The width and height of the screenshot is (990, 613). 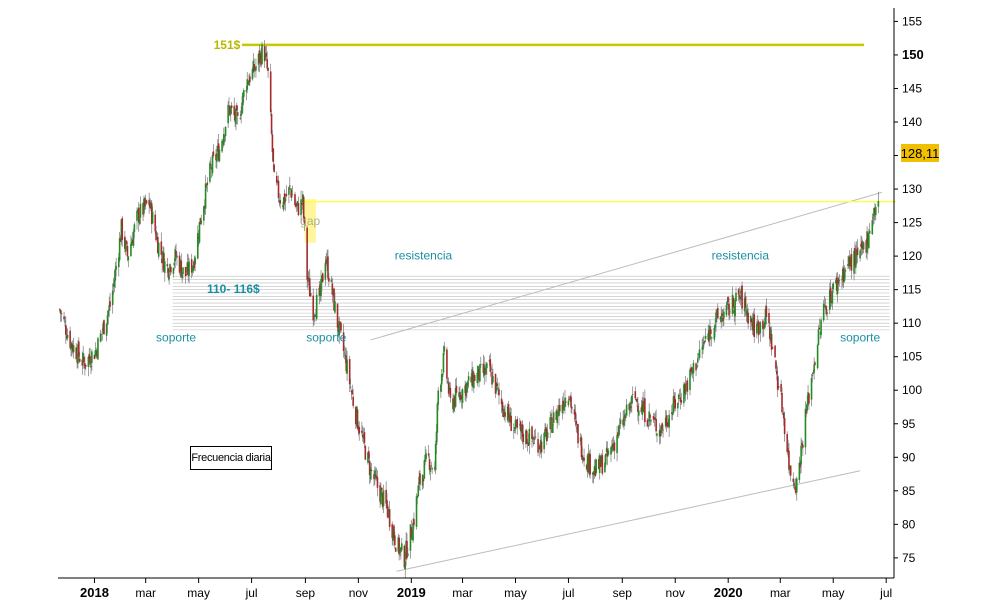 What do you see at coordinates (326, 337) in the screenshot?
I see `soporte-label: soporte` at bounding box center [326, 337].